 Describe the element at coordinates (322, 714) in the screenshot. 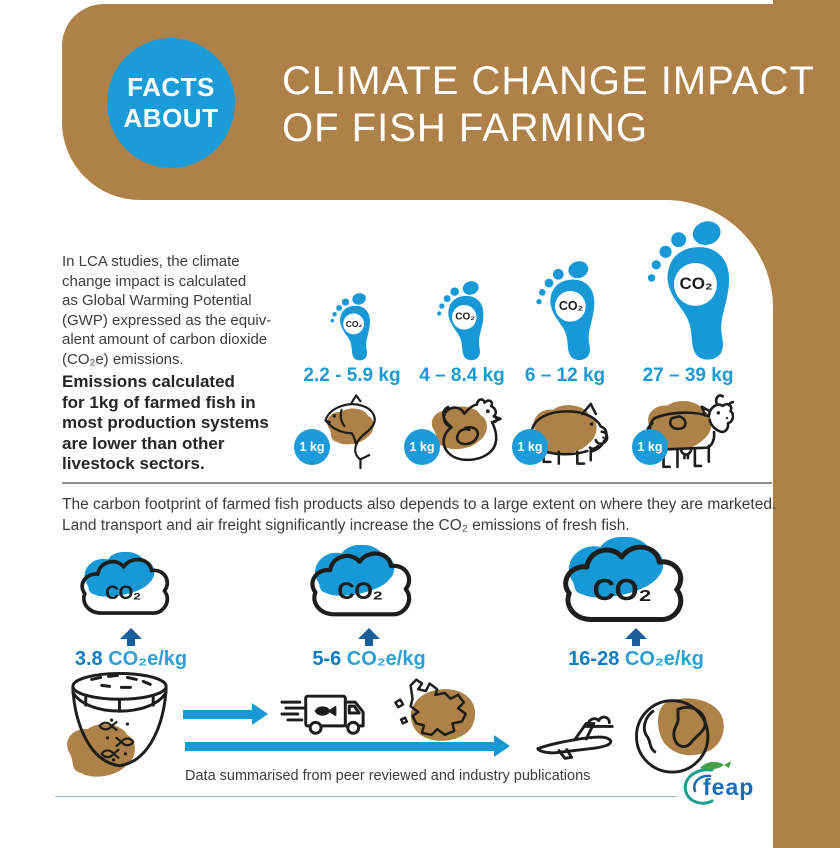

I see `truck-icon` at that location.